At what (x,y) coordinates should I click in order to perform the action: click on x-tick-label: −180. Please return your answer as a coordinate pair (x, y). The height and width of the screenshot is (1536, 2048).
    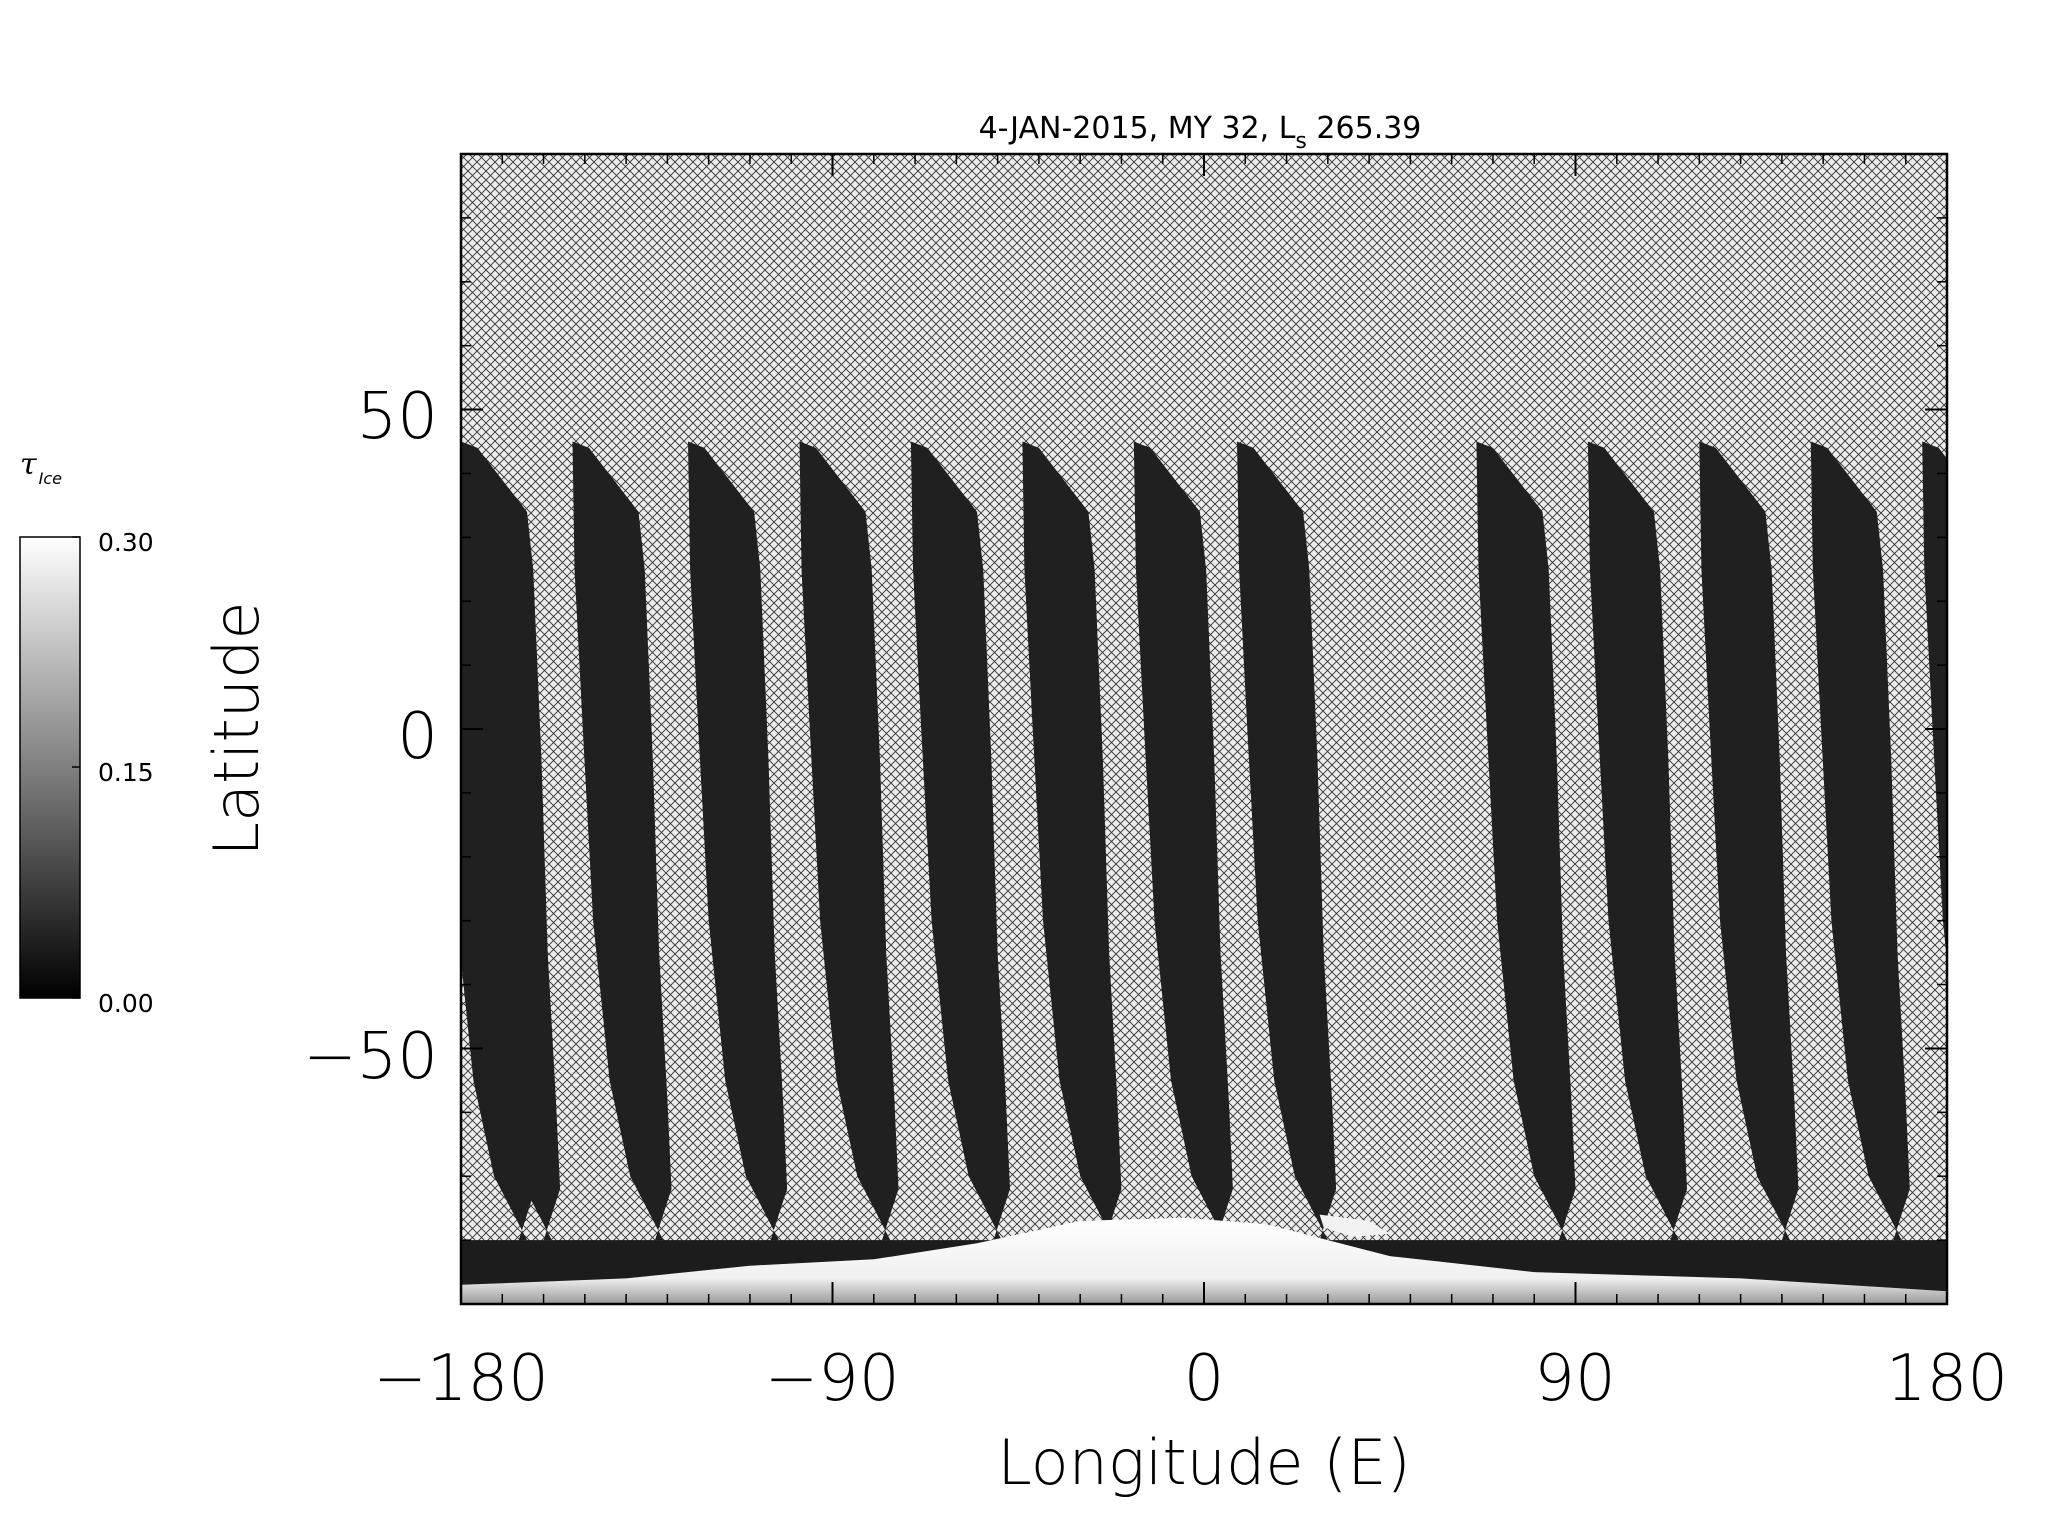
    Looking at the image, I should click on (461, 1379).